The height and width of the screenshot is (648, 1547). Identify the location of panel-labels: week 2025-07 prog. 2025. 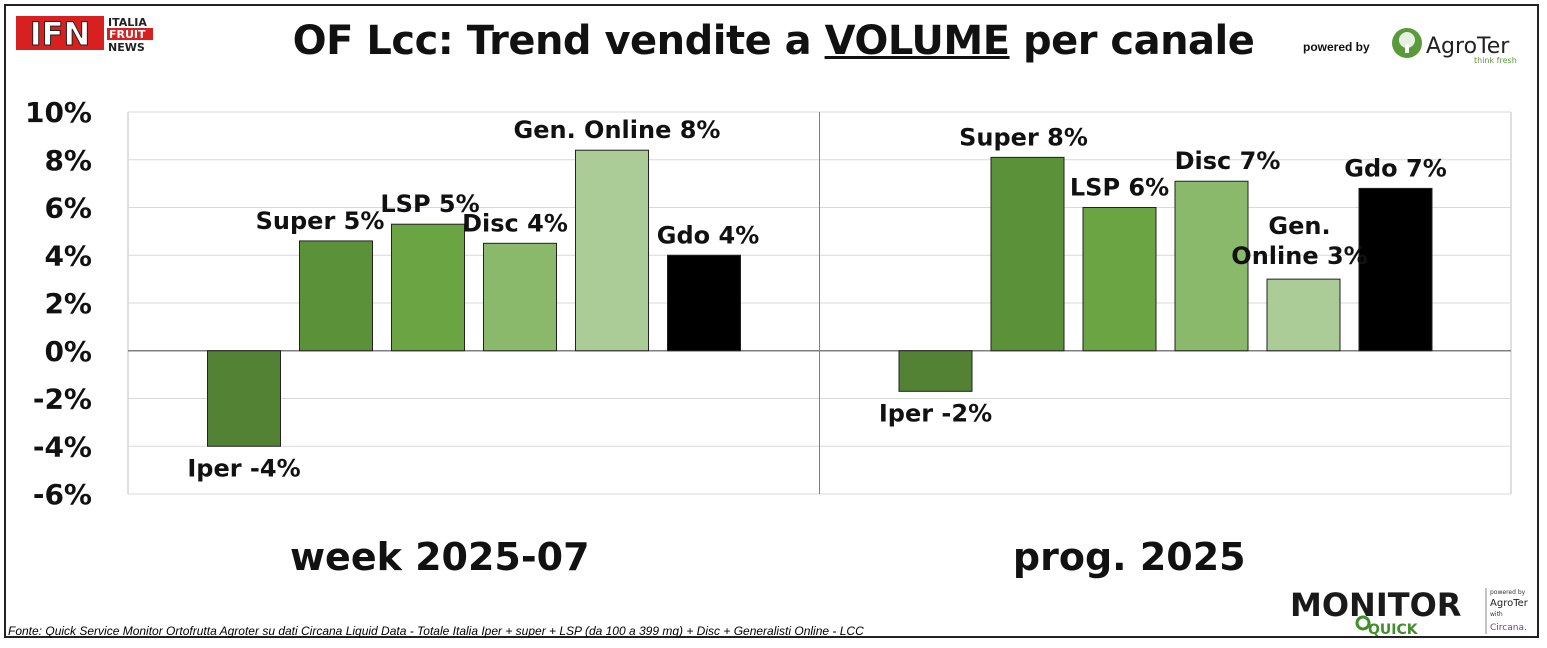
(768, 557).